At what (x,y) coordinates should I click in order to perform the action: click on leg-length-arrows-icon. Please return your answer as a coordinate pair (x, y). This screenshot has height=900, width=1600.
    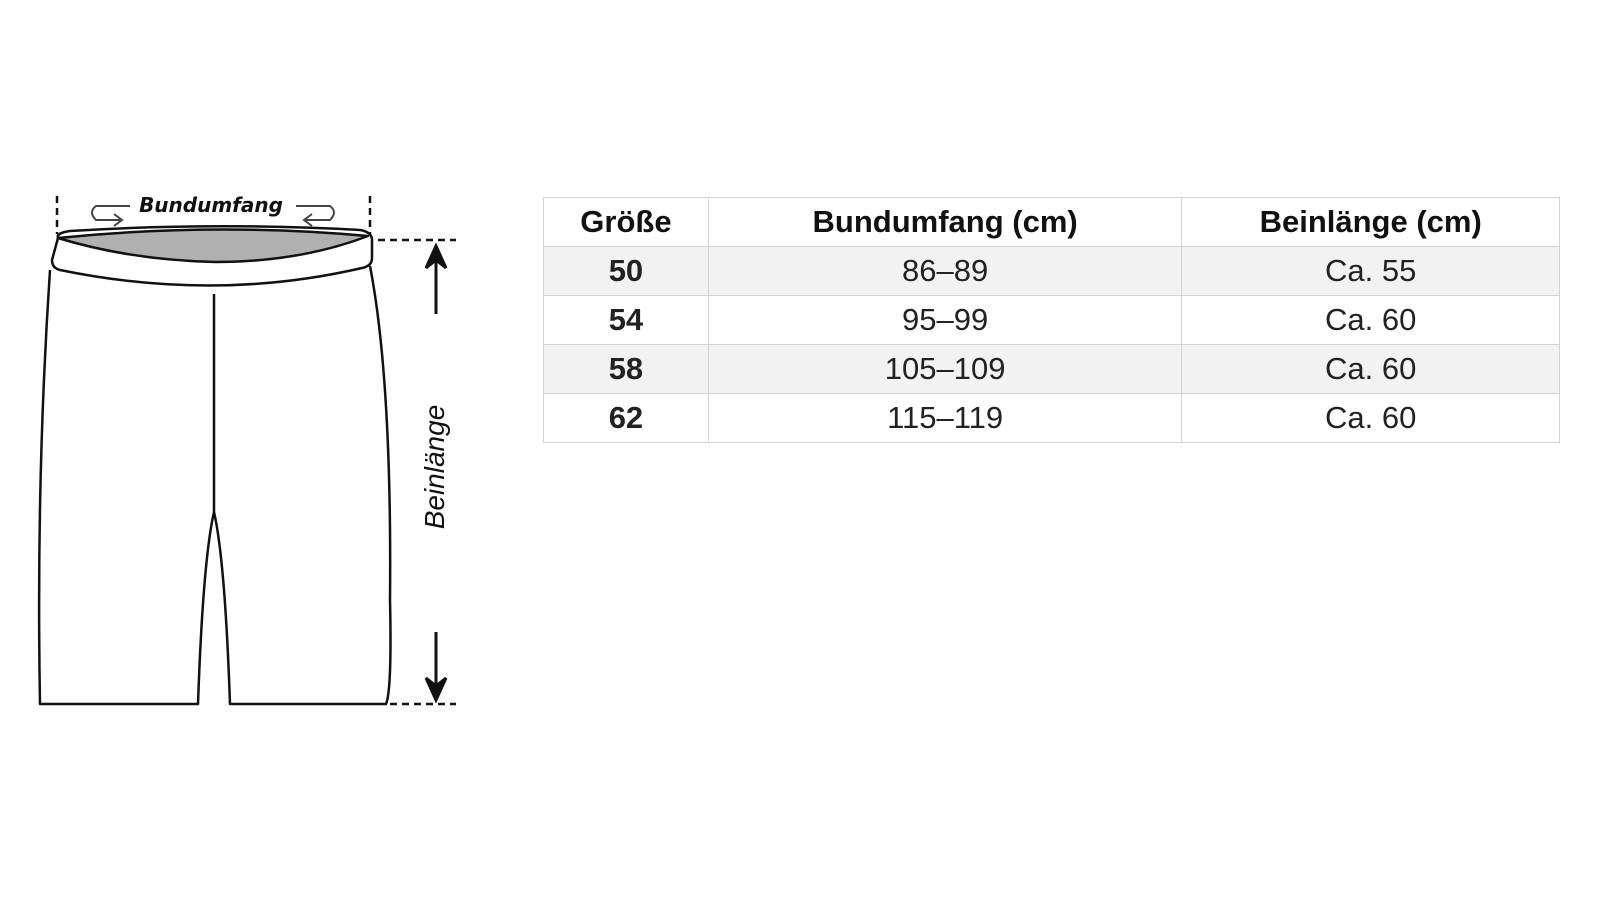
    Looking at the image, I should click on (436, 473).